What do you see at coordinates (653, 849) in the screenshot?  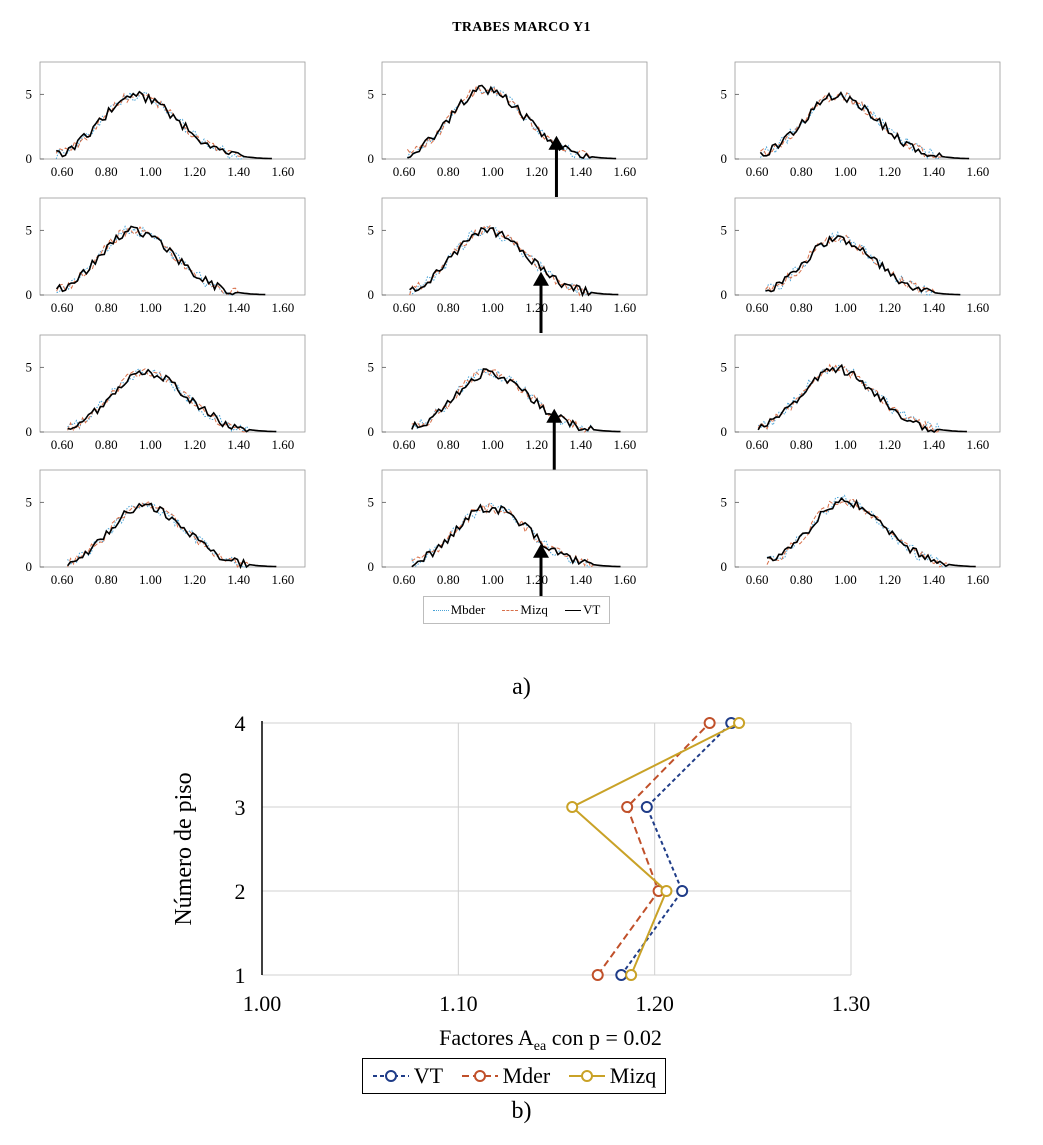 I see `series-line-mder` at bounding box center [653, 849].